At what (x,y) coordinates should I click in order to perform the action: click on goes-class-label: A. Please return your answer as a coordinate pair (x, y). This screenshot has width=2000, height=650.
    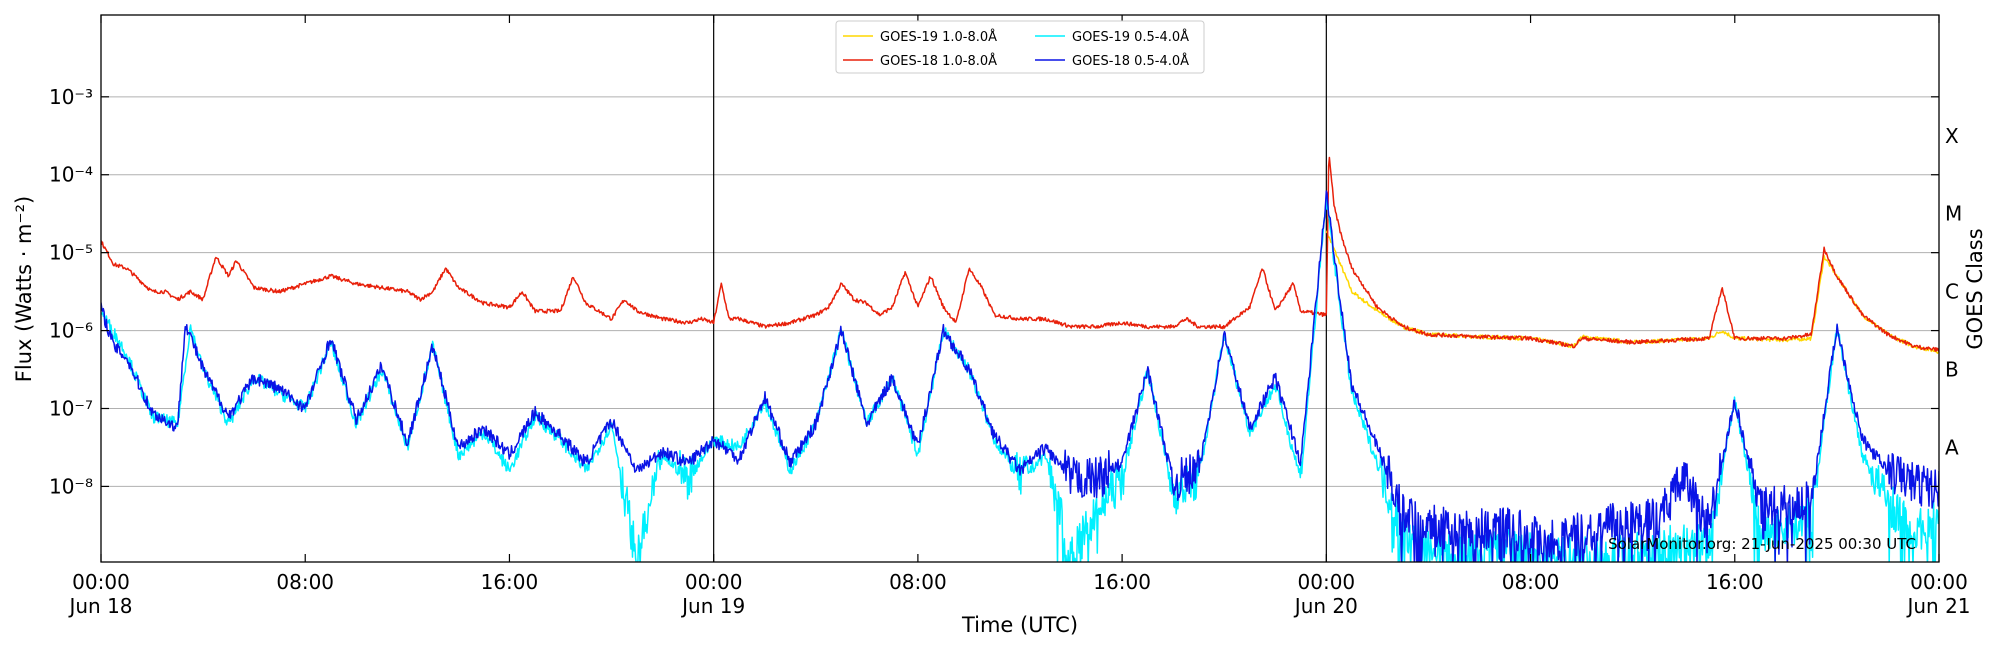
    Looking at the image, I should click on (1952, 447).